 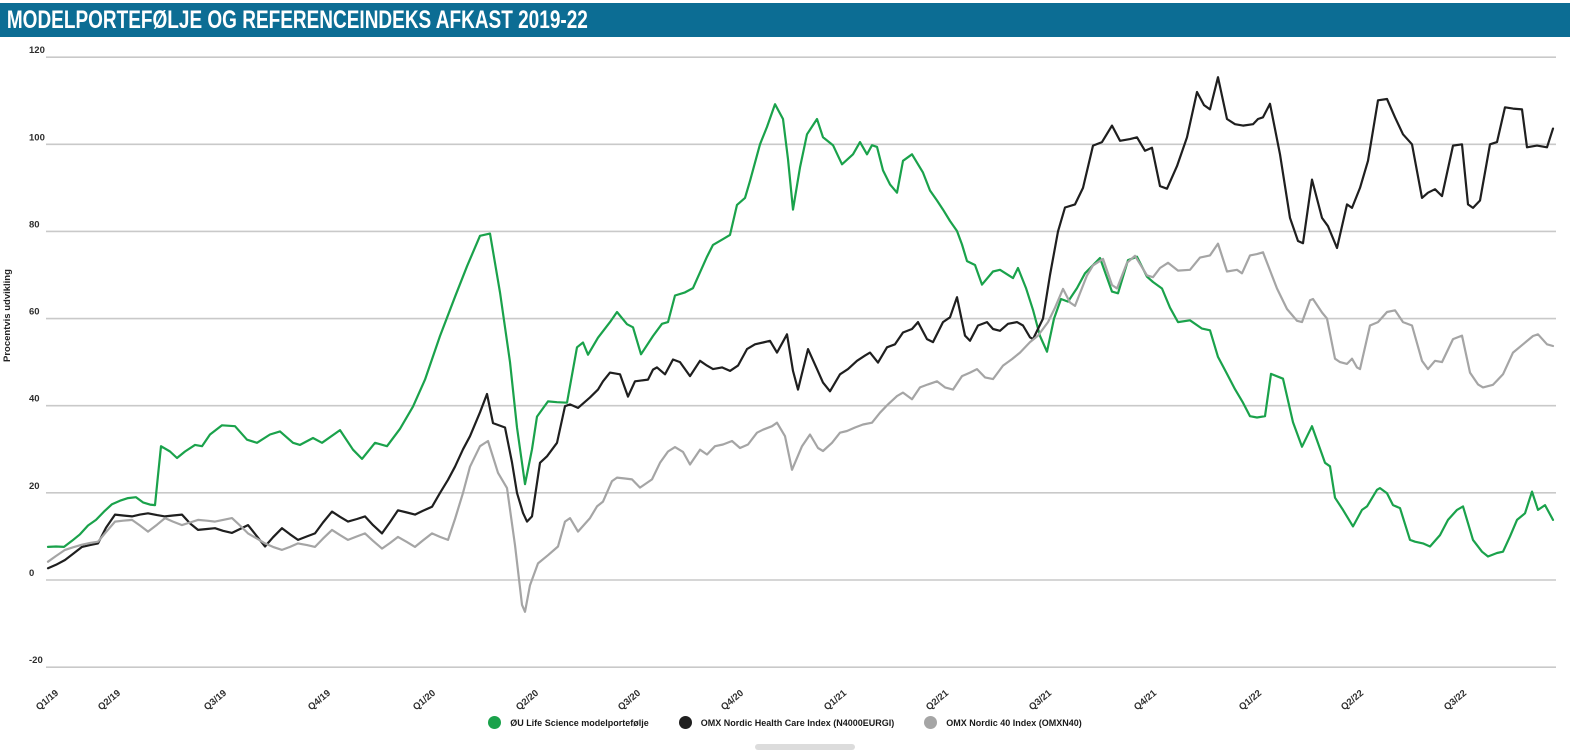 What do you see at coordinates (1014, 722) in the screenshot?
I see `legend-label: OMX Nordic 40 Index (OMXN40)` at bounding box center [1014, 722].